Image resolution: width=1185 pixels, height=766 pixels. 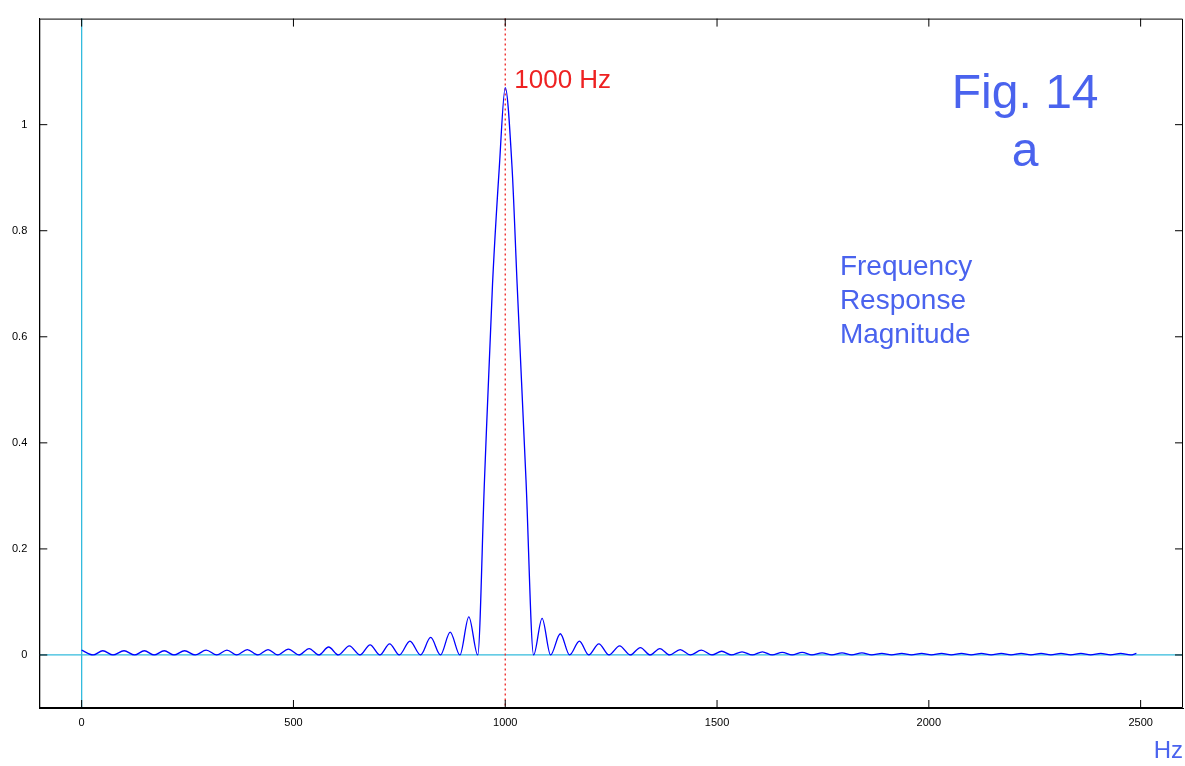 What do you see at coordinates (1168, 750) in the screenshot?
I see `x-axis-title: Hz` at bounding box center [1168, 750].